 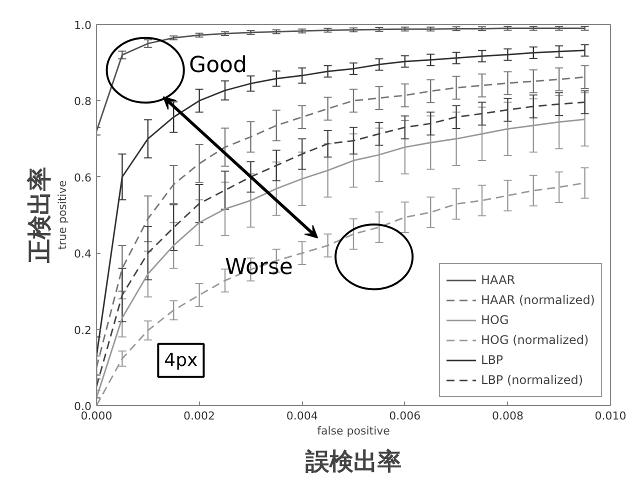 I want to click on y-tick-label: 0.8, so click(x=83, y=101).